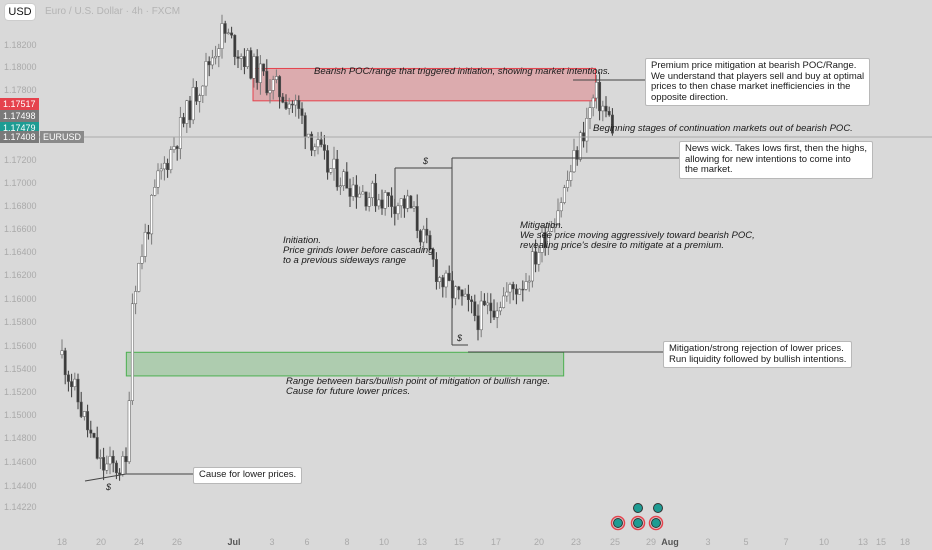 The image size is (932, 550). What do you see at coordinates (234, 542) in the screenshot?
I see `x-tick-label: Jul` at bounding box center [234, 542].